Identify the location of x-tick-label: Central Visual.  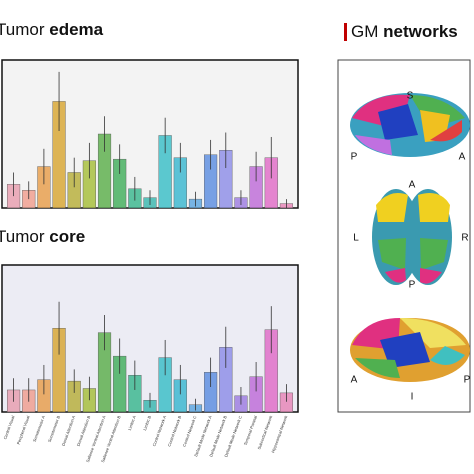
(8, 427).